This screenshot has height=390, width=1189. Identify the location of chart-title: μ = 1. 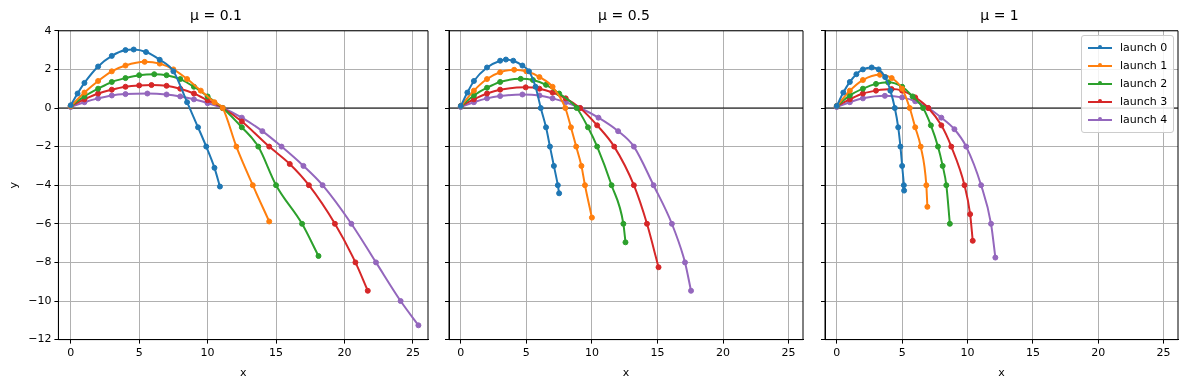
(999, 15).